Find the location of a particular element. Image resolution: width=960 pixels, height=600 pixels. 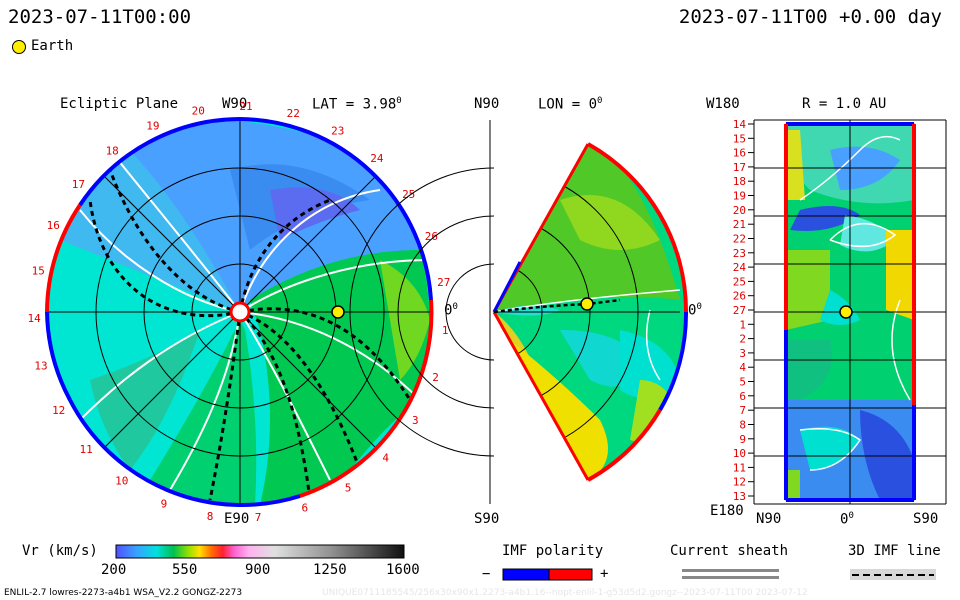

radial-y-label: 13 is located at coordinates (739, 496).